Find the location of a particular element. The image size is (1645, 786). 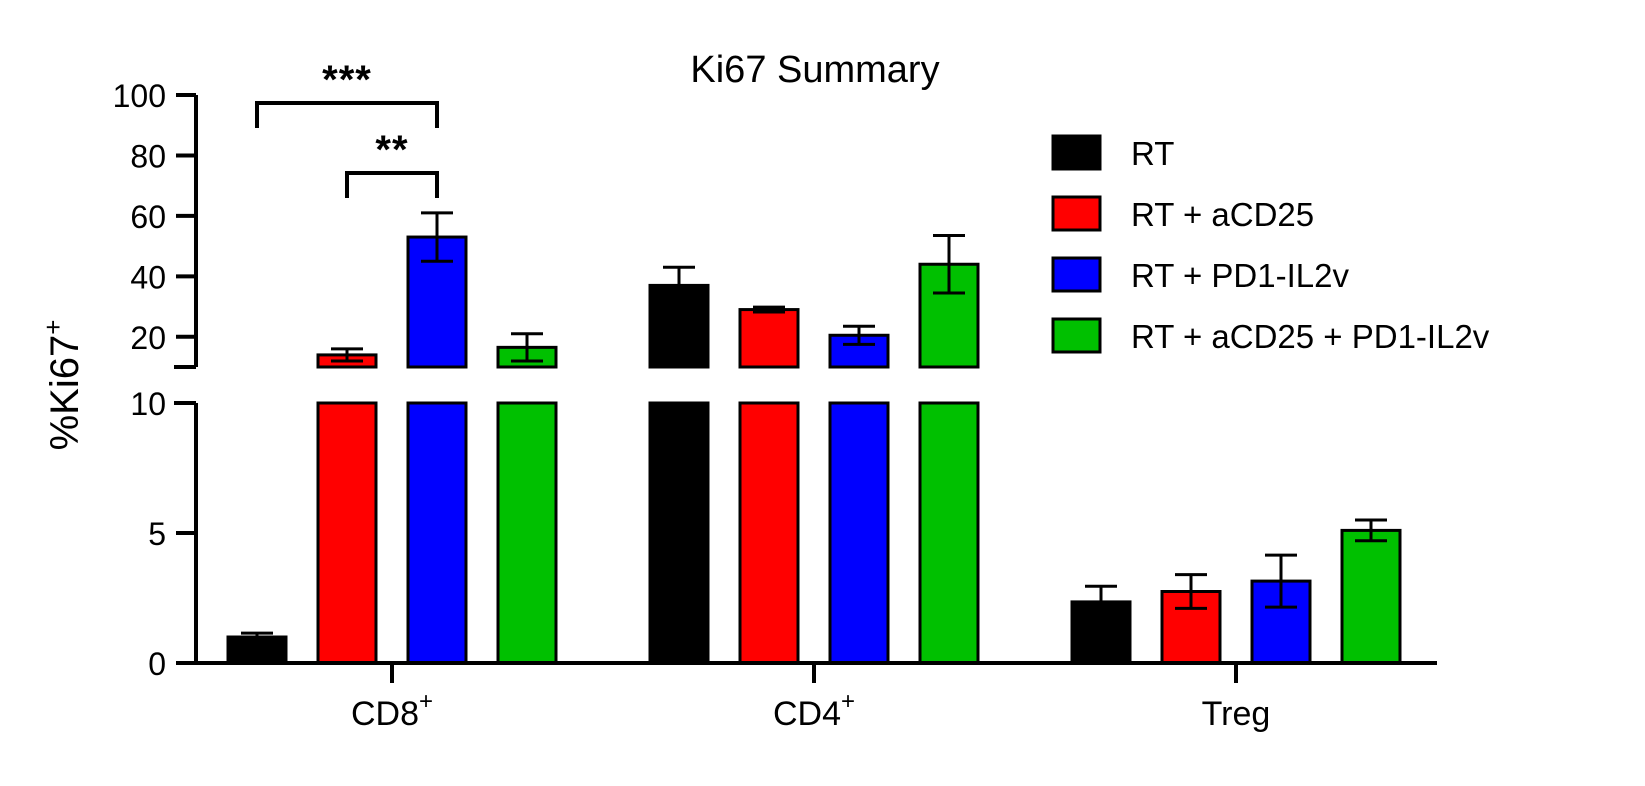

y-tick-label: 40 is located at coordinates (148, 277).